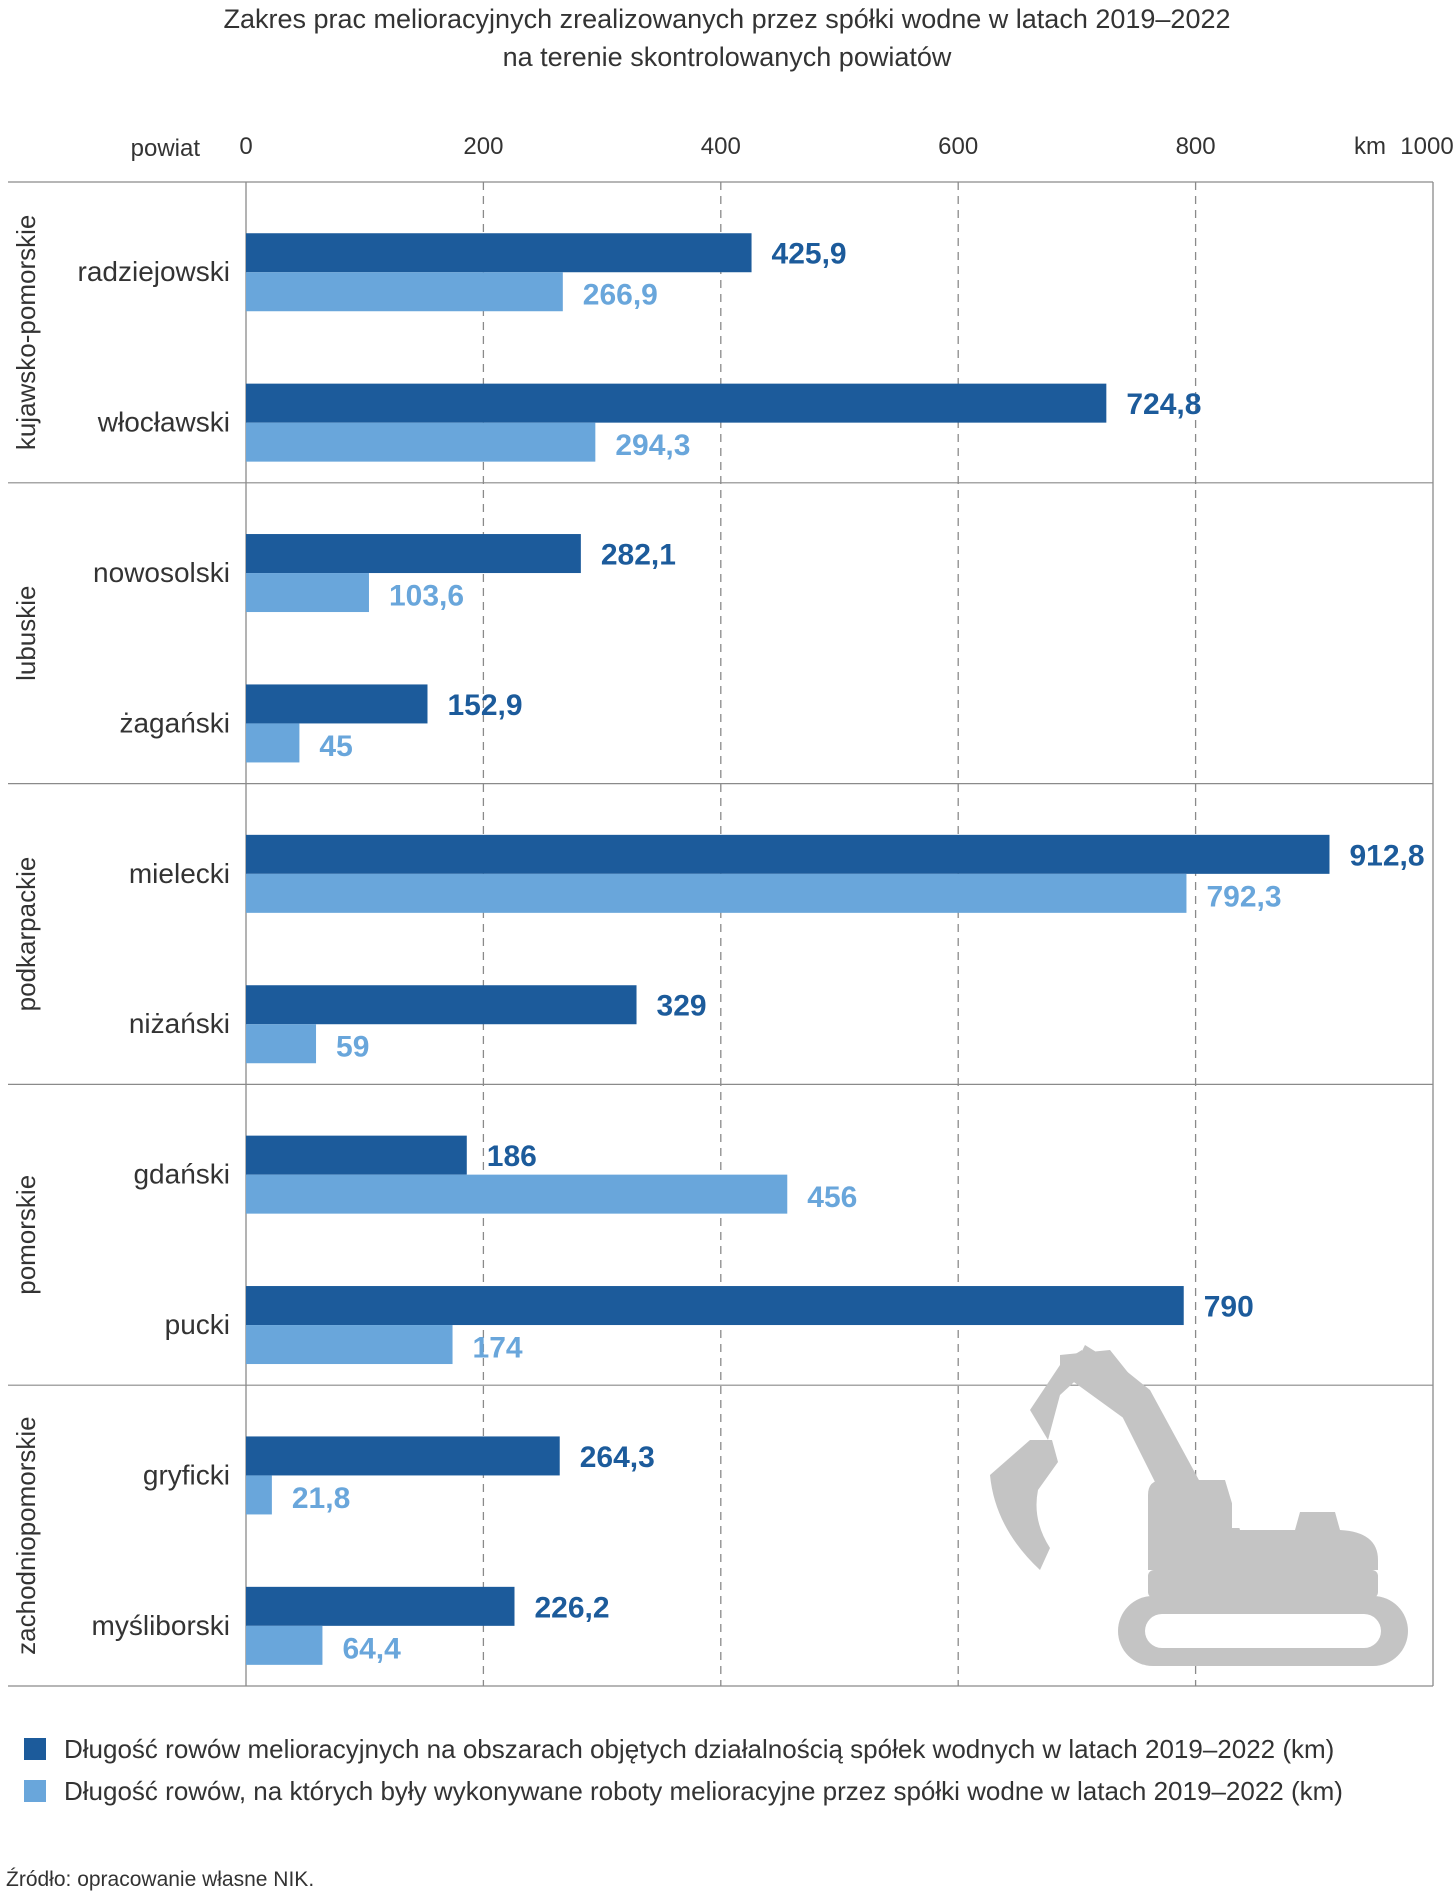 The height and width of the screenshot is (1900, 1454). I want to click on data-label-series1: 912,8, so click(1386, 855).